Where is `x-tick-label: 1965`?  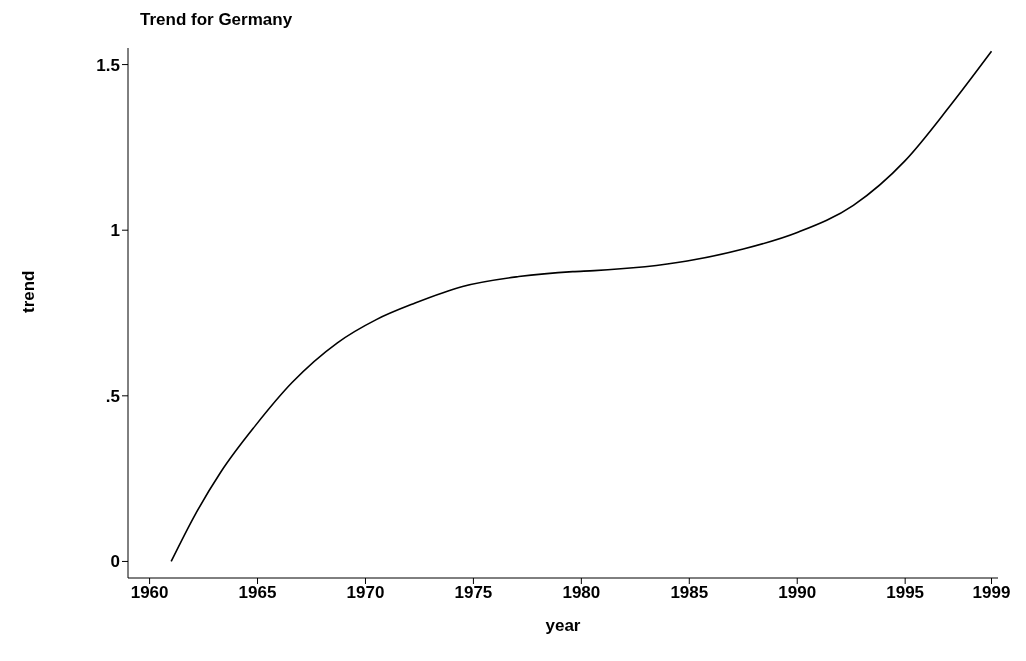 x-tick-label: 1965 is located at coordinates (257, 593).